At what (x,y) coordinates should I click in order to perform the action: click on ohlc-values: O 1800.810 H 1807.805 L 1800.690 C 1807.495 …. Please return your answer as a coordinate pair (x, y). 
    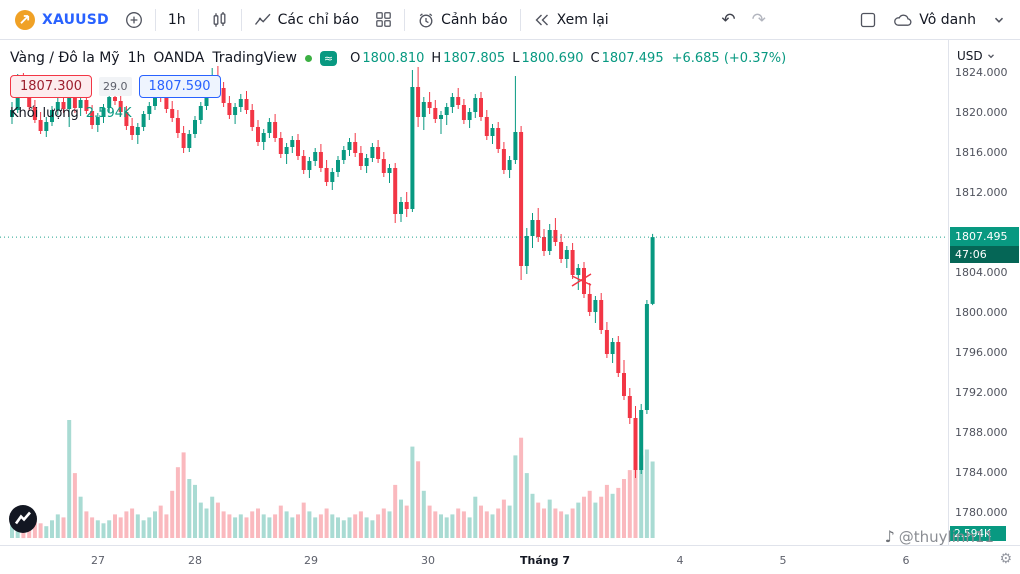
    Looking at the image, I should click on (565, 58).